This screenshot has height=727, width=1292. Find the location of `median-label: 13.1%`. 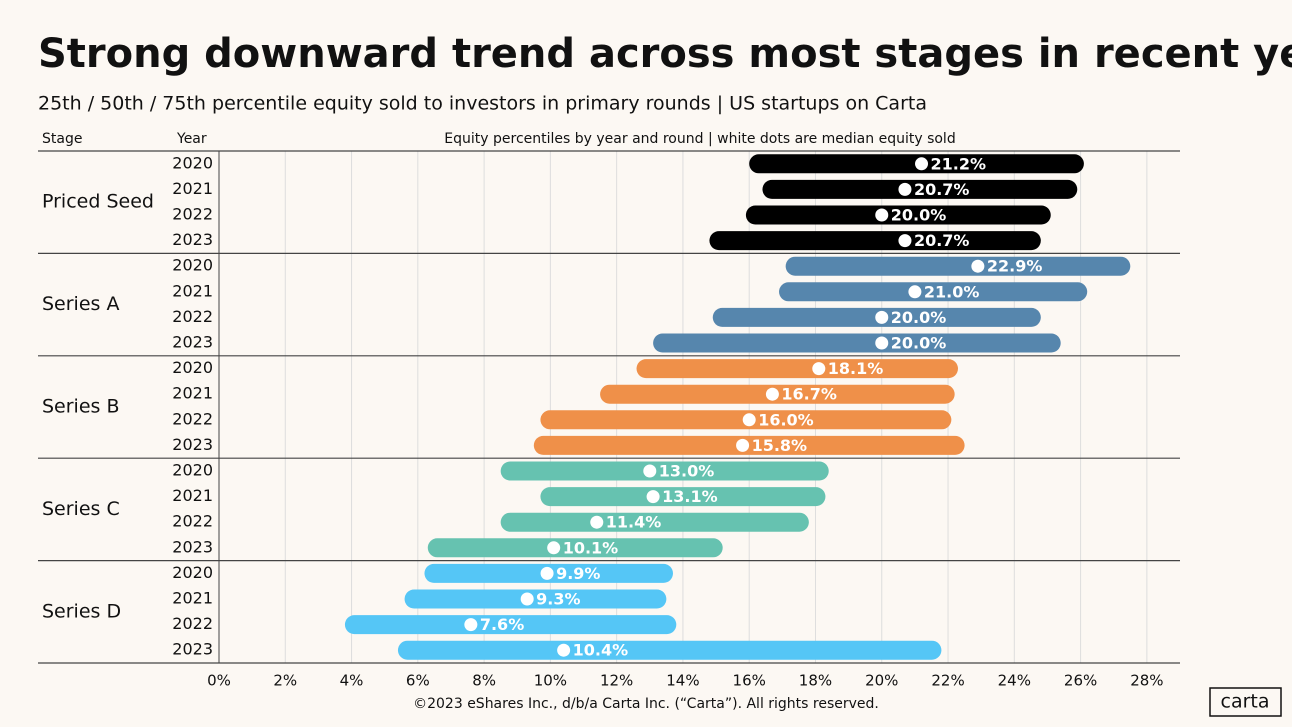

median-label: 13.1% is located at coordinates (690, 496).